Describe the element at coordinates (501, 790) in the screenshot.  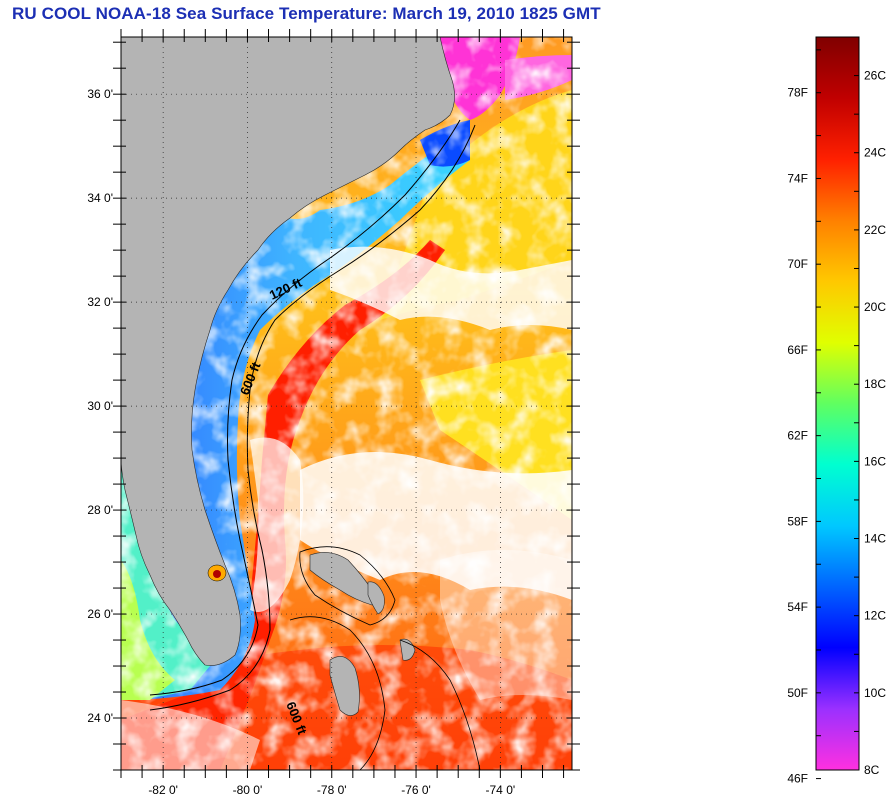
I see `longitude-label: -74 0'` at that location.